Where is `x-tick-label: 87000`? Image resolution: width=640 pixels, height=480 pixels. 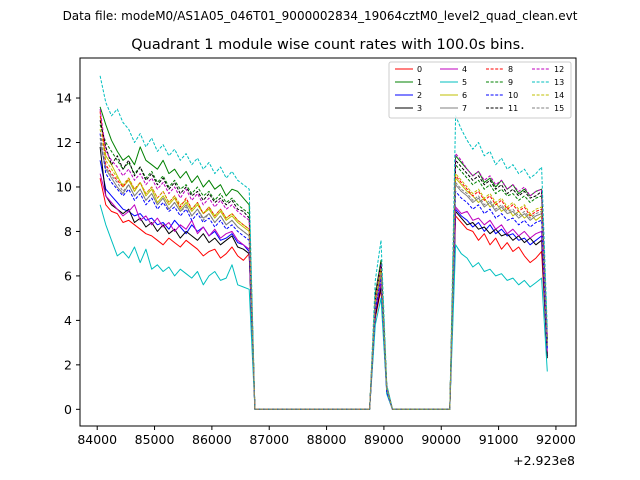 x-tick-label: 87000 is located at coordinates (269, 439).